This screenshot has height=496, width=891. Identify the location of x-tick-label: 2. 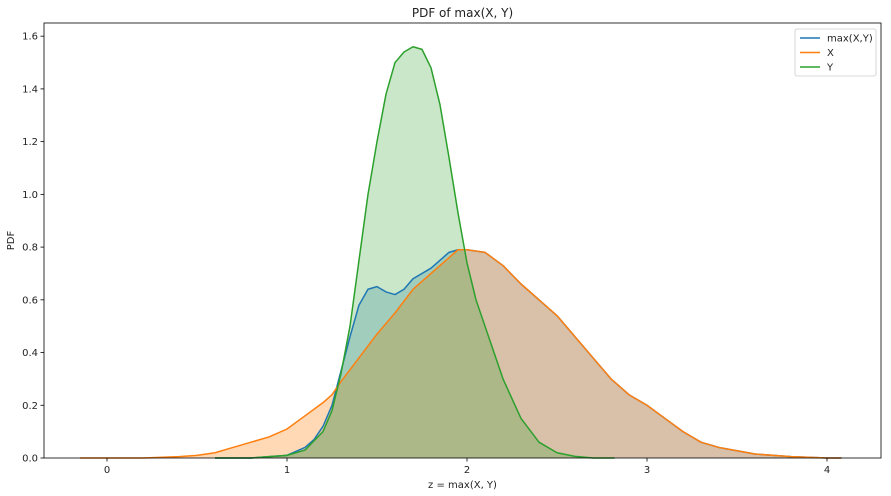
(467, 470).